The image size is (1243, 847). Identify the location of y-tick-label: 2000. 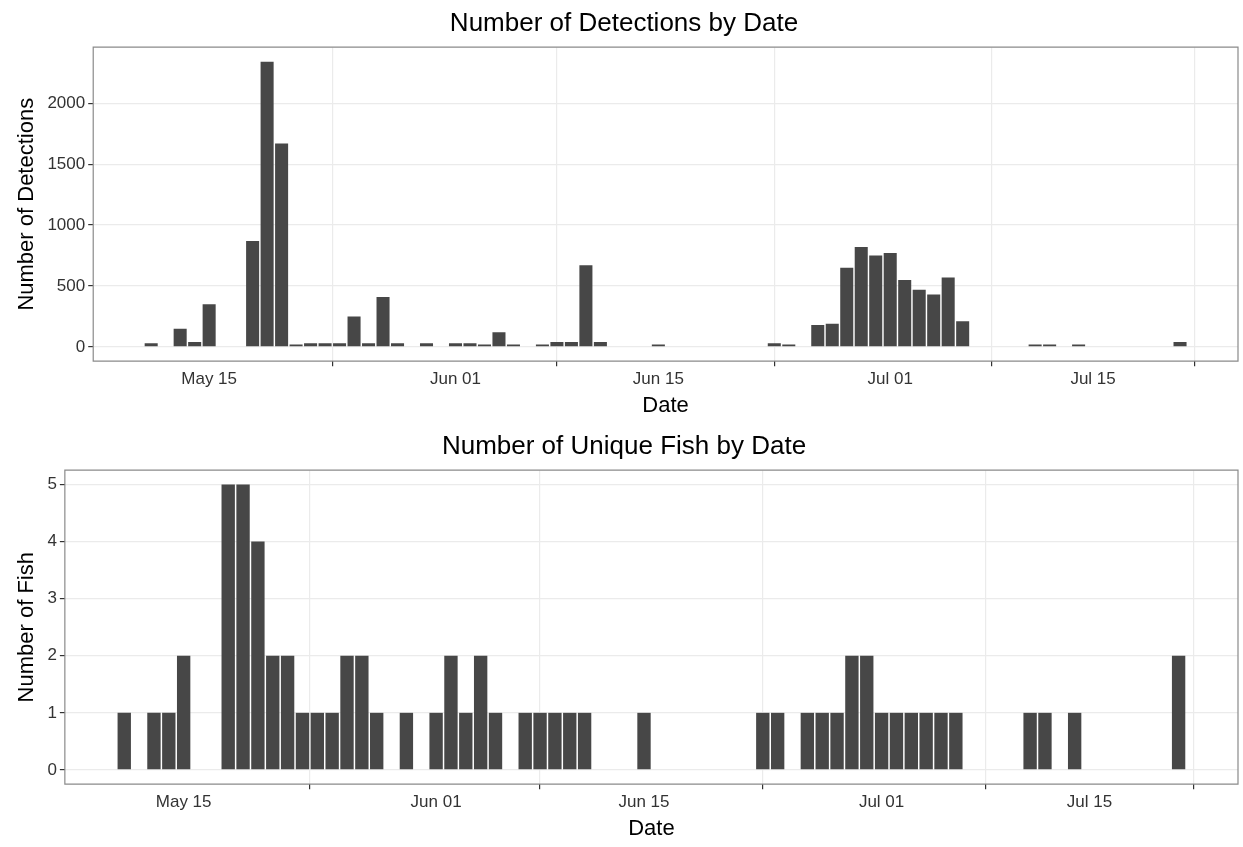
(66, 102).